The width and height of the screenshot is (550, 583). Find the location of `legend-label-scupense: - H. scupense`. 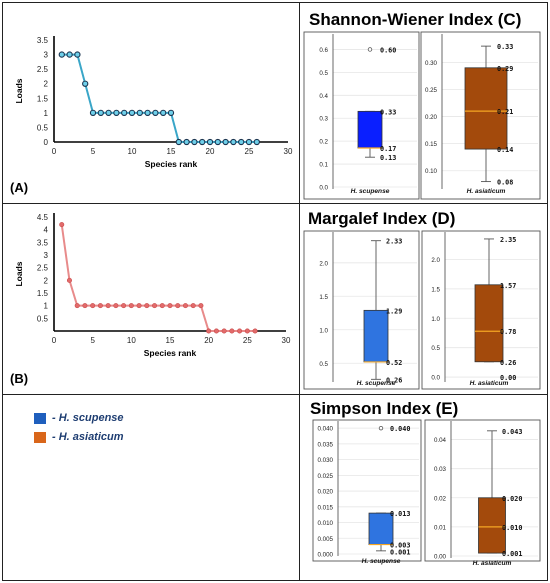

legend-label-scupense: - H. scupense is located at coordinates (88, 418).